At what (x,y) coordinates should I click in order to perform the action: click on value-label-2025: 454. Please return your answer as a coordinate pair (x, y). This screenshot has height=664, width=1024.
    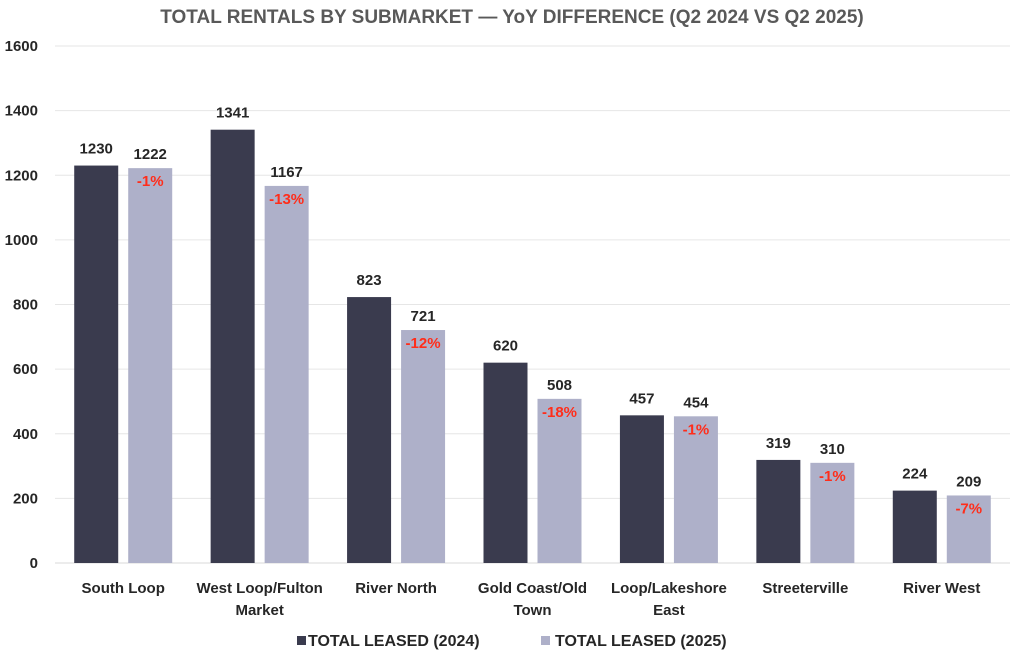
    Looking at the image, I should click on (696, 402).